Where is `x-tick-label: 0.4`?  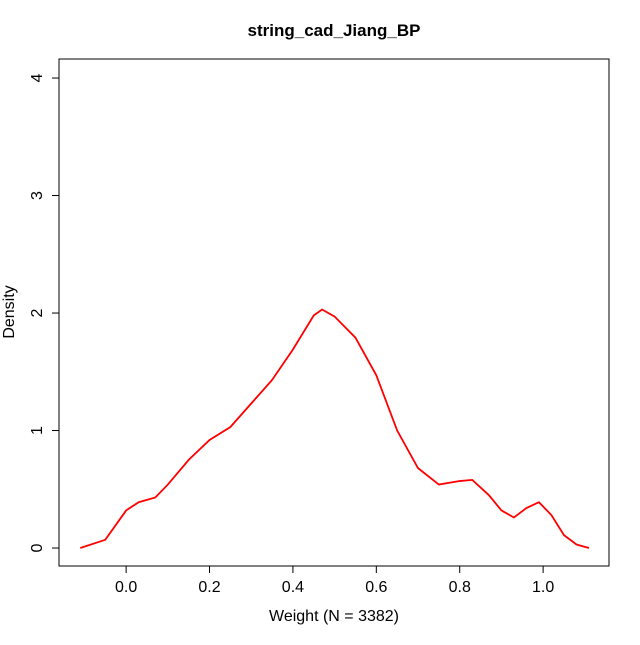
x-tick-label: 0.4 is located at coordinates (293, 587).